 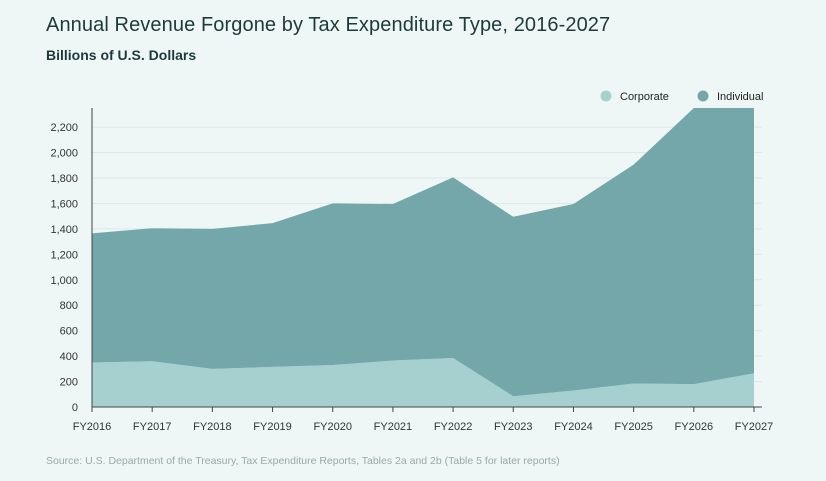 What do you see at coordinates (703, 96) in the screenshot?
I see `legend-marker-individual` at bounding box center [703, 96].